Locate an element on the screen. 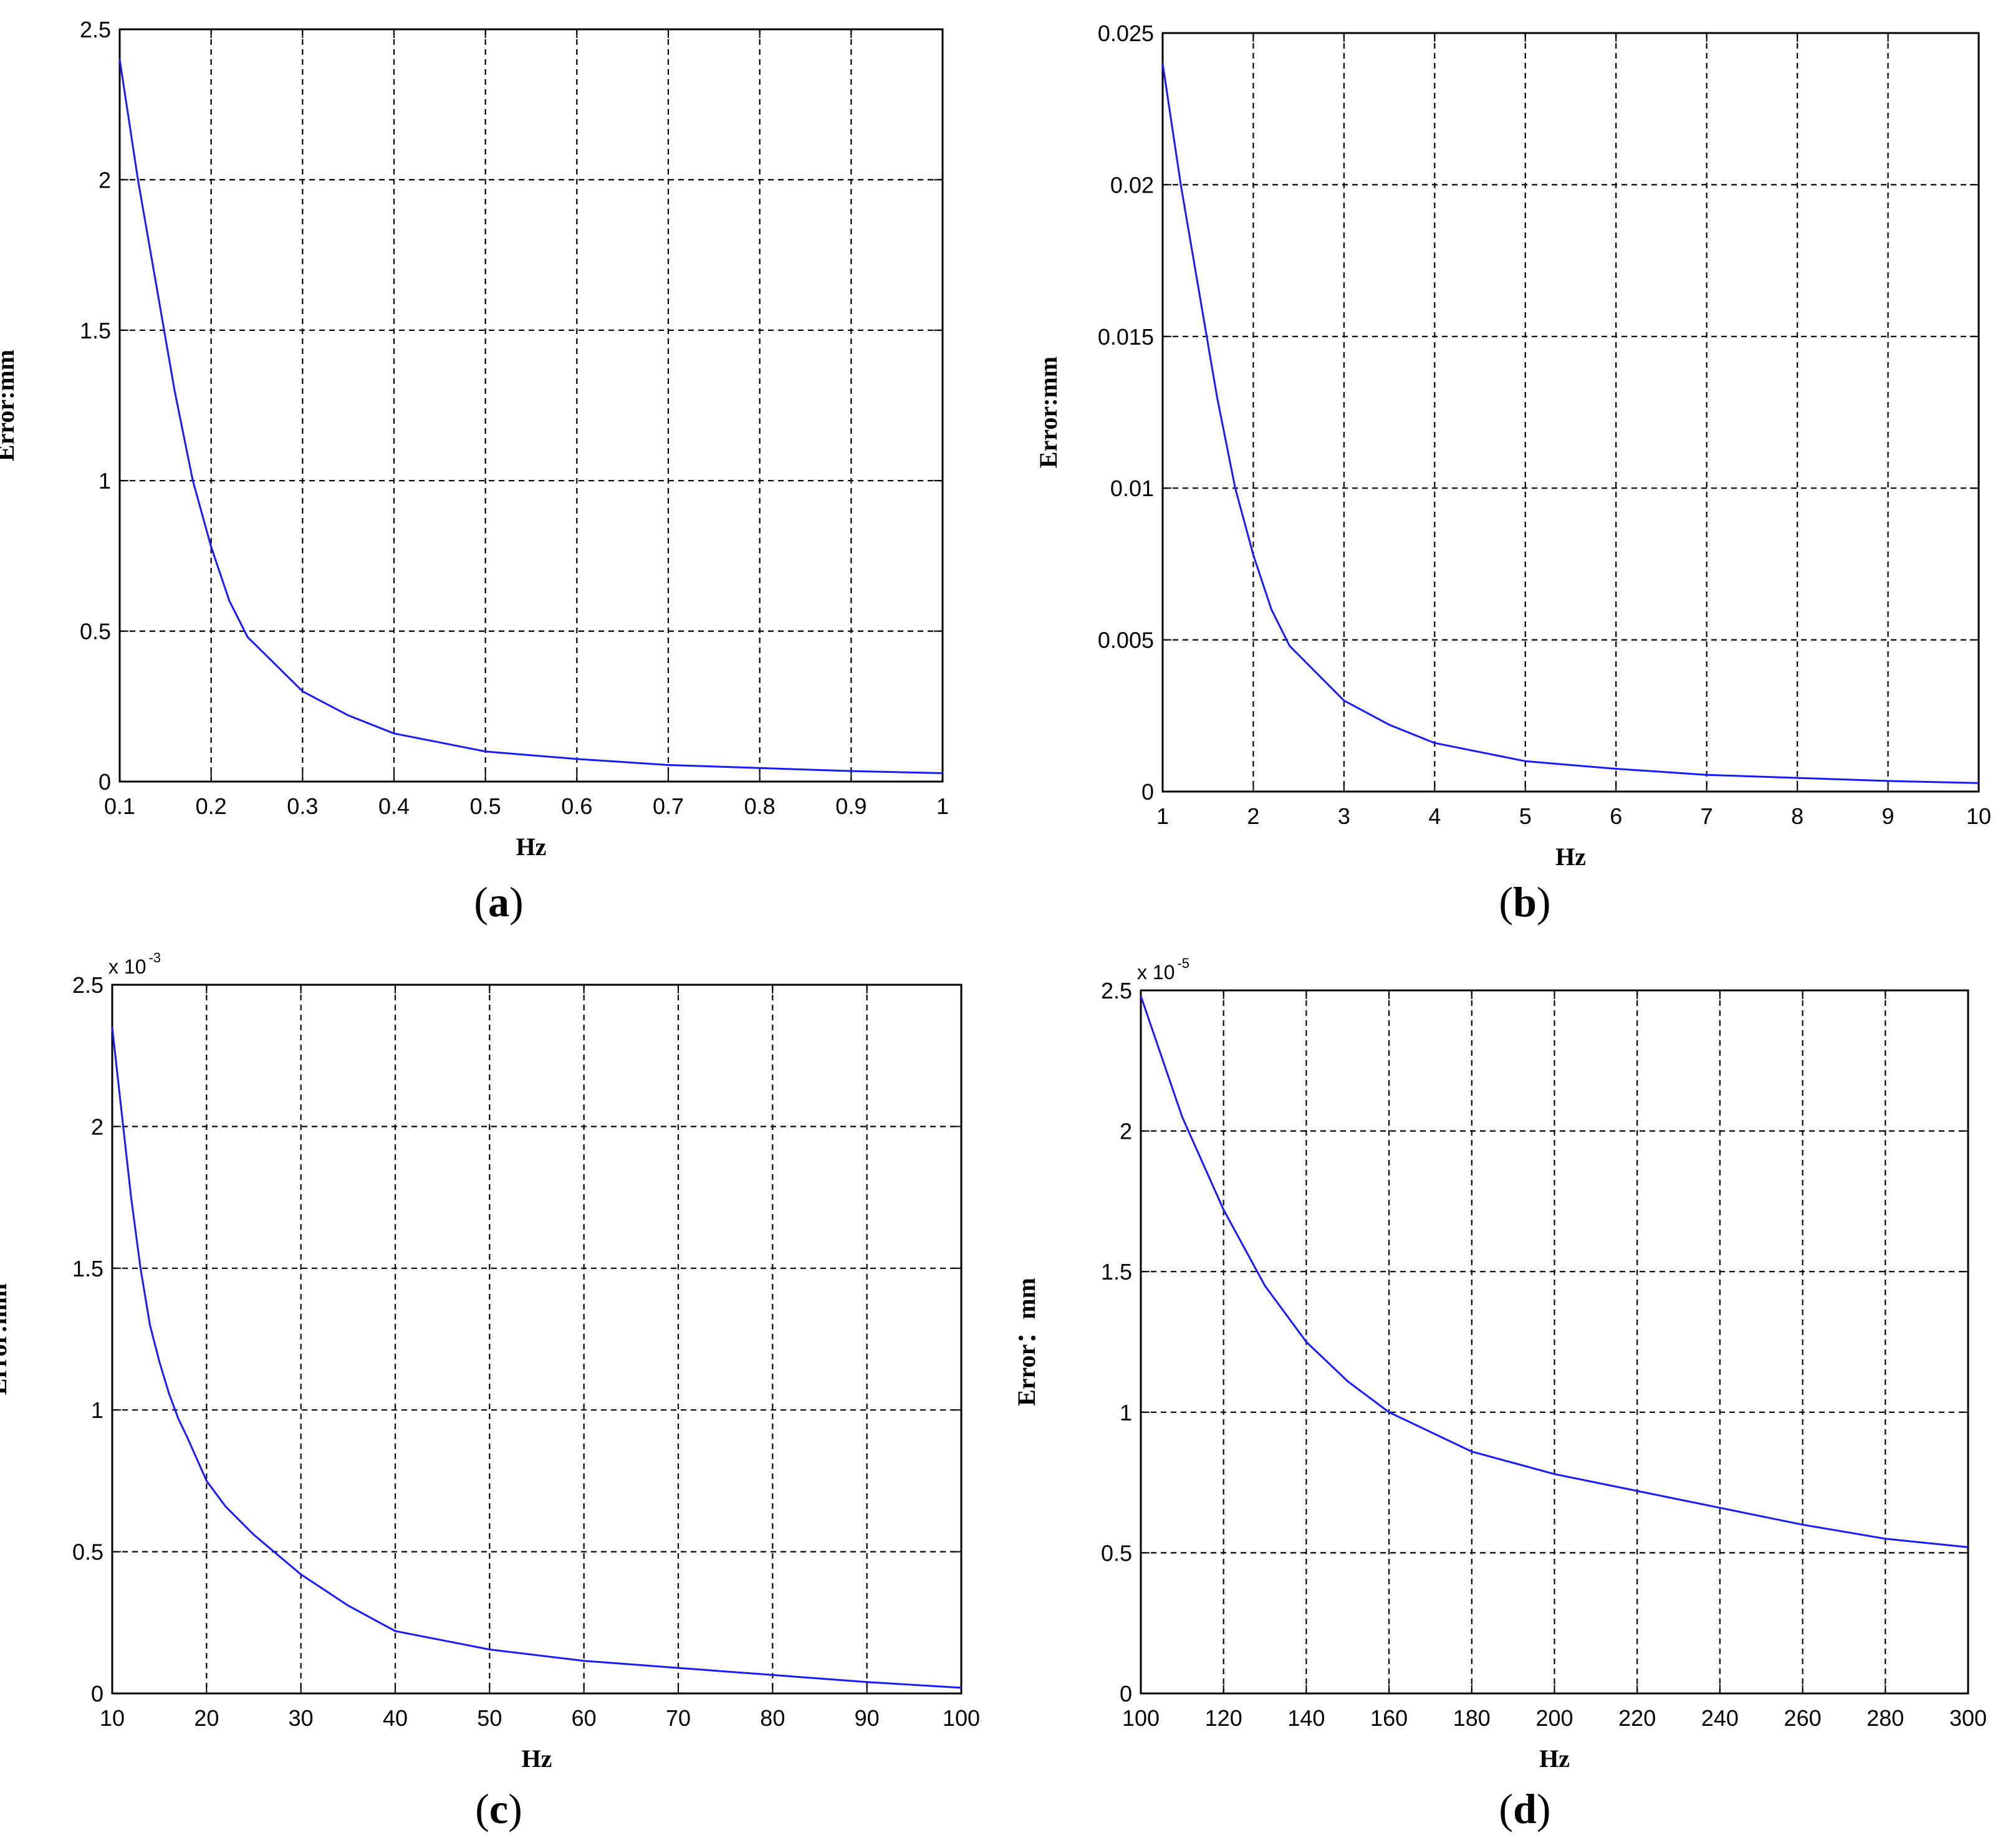  x-tick-label: 120 is located at coordinates (1223, 1718).